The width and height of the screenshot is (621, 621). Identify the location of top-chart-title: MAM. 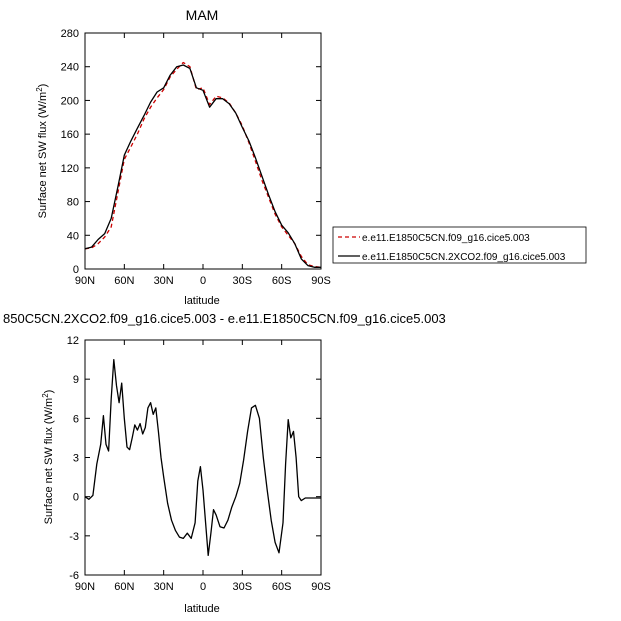
(202, 15).